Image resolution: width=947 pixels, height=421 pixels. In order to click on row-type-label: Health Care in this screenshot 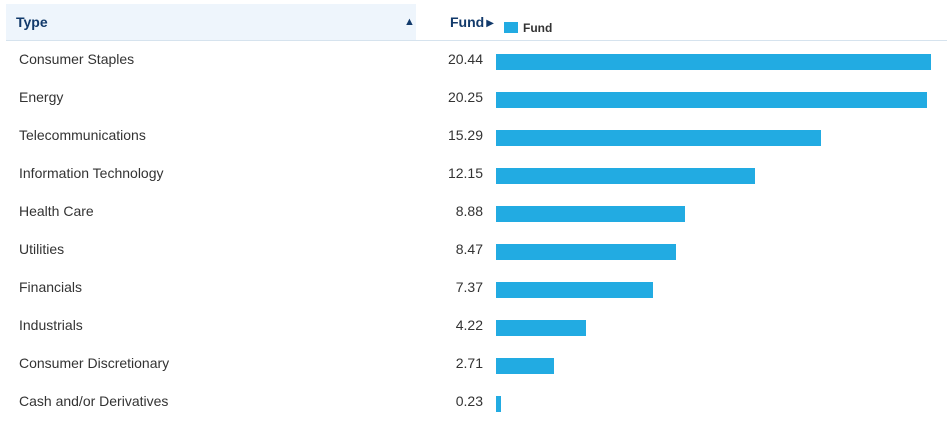, I will do `click(56, 211)`.